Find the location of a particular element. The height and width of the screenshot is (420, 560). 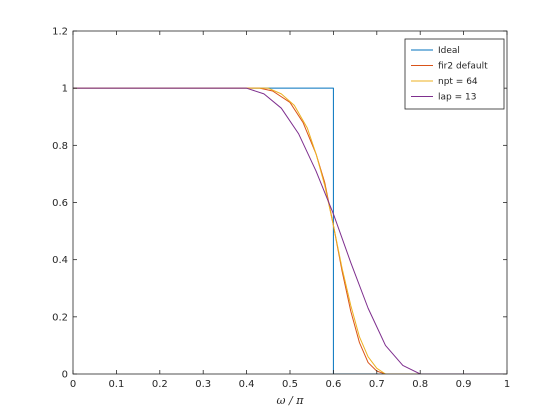

x-tick-label: 0.5 is located at coordinates (290, 384).